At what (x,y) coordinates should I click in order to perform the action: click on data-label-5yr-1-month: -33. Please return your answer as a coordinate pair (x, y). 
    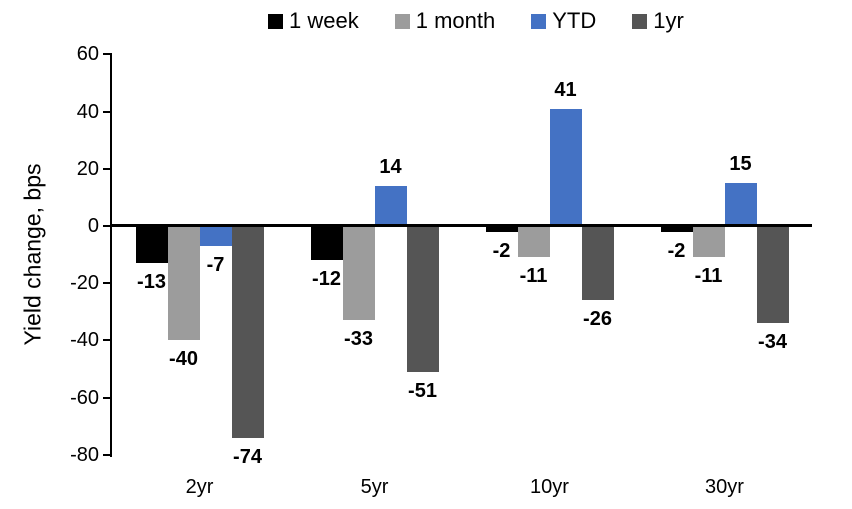
    Looking at the image, I should click on (358, 339).